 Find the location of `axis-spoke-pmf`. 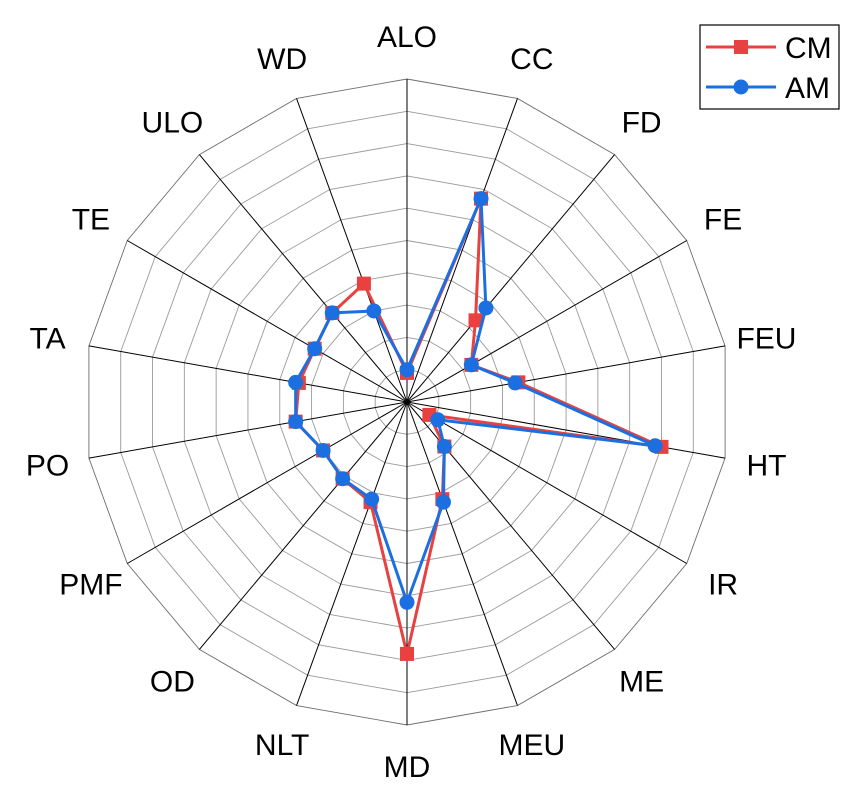

axis-spoke-pmf is located at coordinates (267, 482).